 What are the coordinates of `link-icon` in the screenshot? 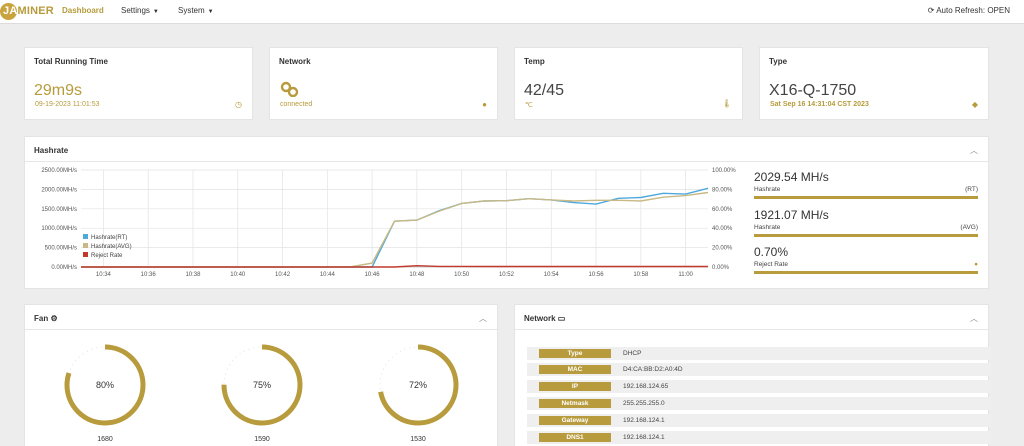 It's located at (289, 89).